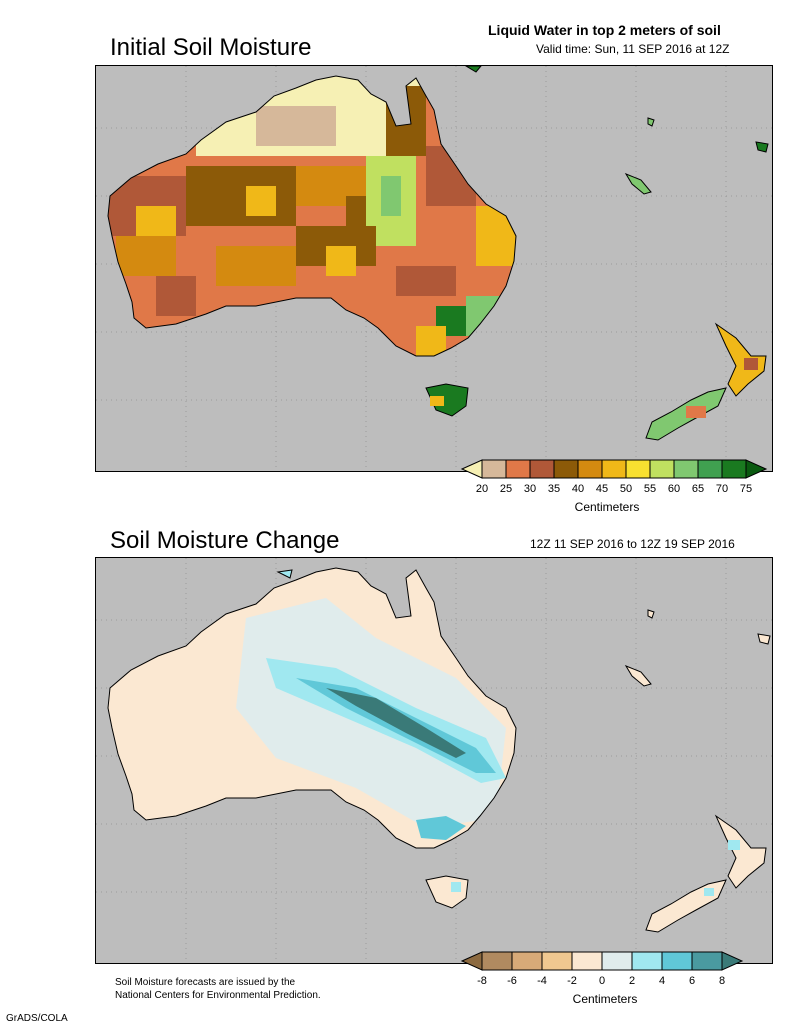 The width and height of the screenshot is (800, 1033). Describe the element at coordinates (225, 540) in the screenshot. I see `panel2-title: Soil Moisture Change` at that location.